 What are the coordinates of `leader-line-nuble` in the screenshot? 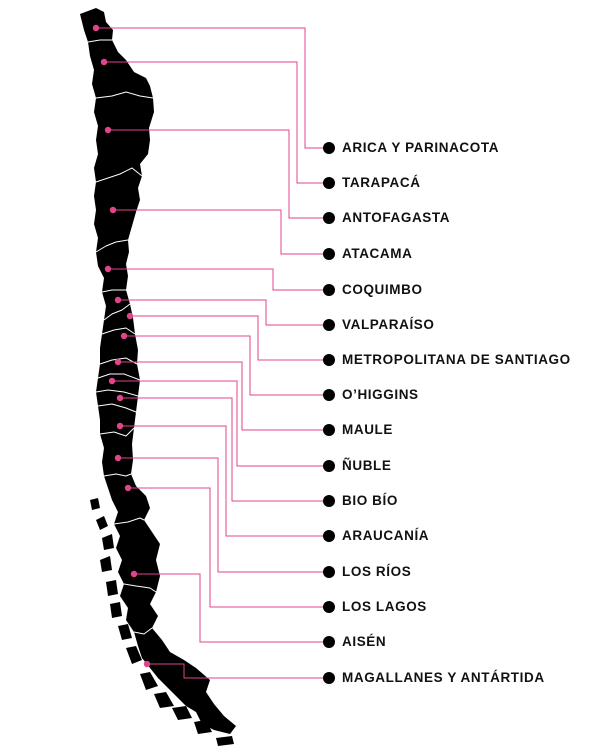 It's located at (220, 423).